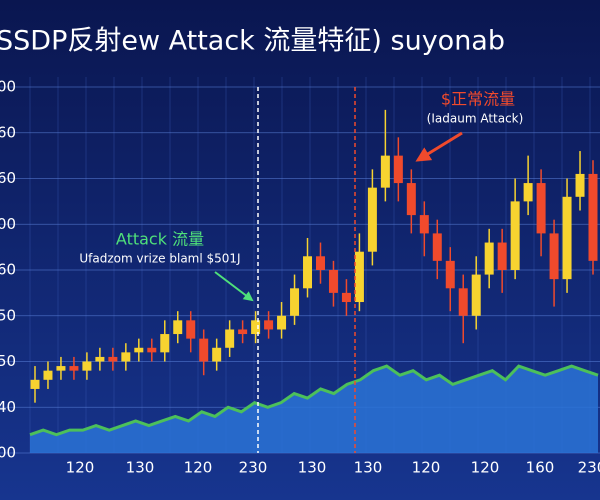 This screenshot has width=600, height=500. What do you see at coordinates (252, 41) in the screenshot?
I see `chart-title: SSDP反射ew Attack 流量特征) suyonab` at bounding box center [252, 41].